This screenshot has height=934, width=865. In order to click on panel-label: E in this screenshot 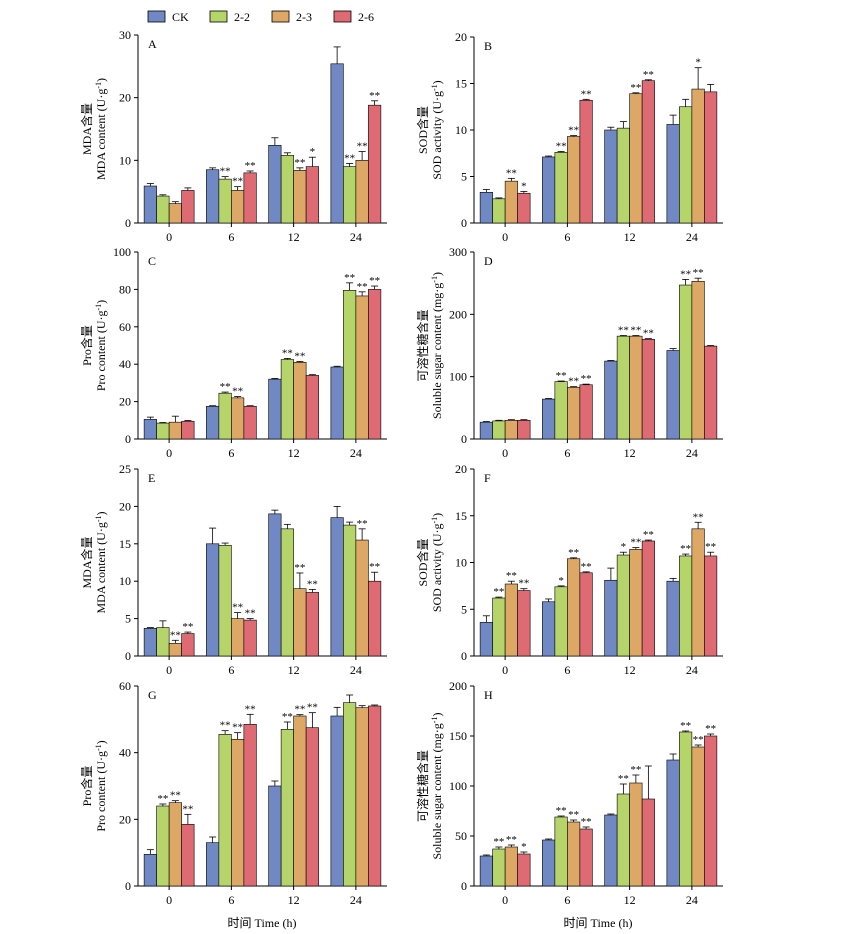, I will do `click(151, 478)`.